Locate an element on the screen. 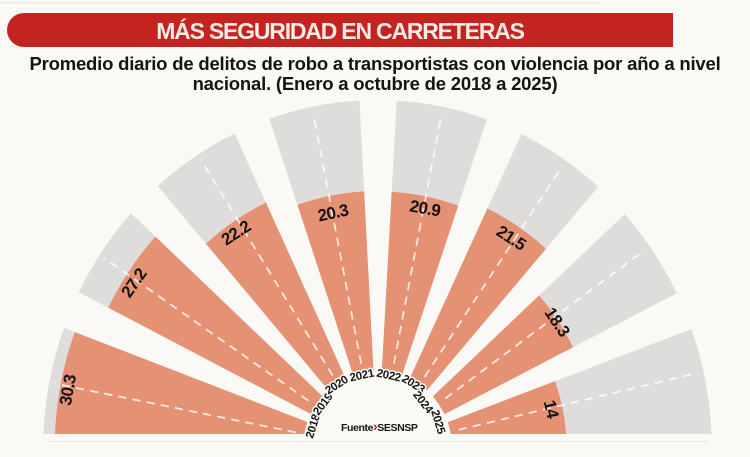 This screenshot has height=457, width=750. svg-text: 14 is located at coordinates (551, 409).